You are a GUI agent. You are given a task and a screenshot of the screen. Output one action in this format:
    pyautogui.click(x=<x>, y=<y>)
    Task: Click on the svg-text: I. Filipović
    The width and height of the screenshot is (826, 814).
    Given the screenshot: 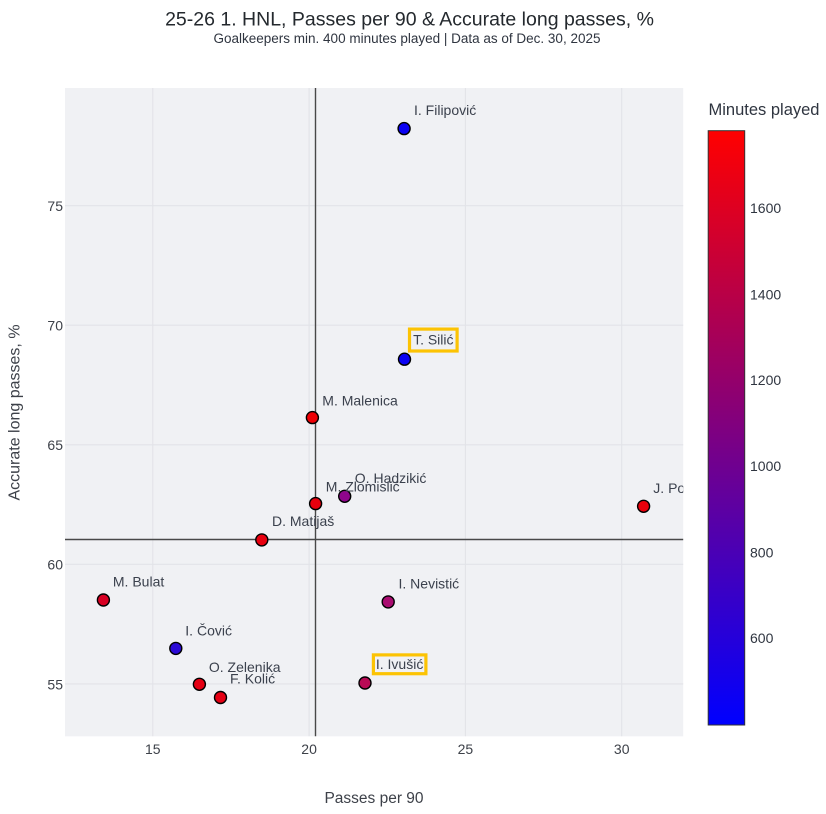 What is the action you would take?
    pyautogui.click(x=445, y=110)
    